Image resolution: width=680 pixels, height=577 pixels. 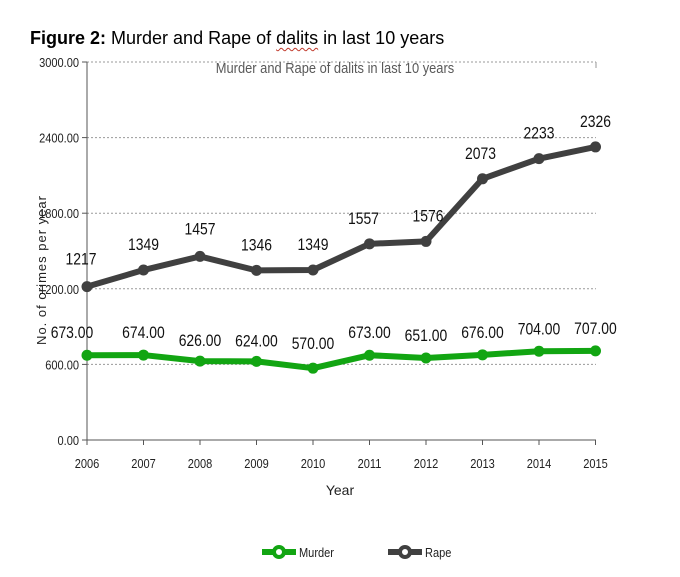 What do you see at coordinates (256, 245) in the screenshot?
I see `rape-data-label: 1346` at bounding box center [256, 245].